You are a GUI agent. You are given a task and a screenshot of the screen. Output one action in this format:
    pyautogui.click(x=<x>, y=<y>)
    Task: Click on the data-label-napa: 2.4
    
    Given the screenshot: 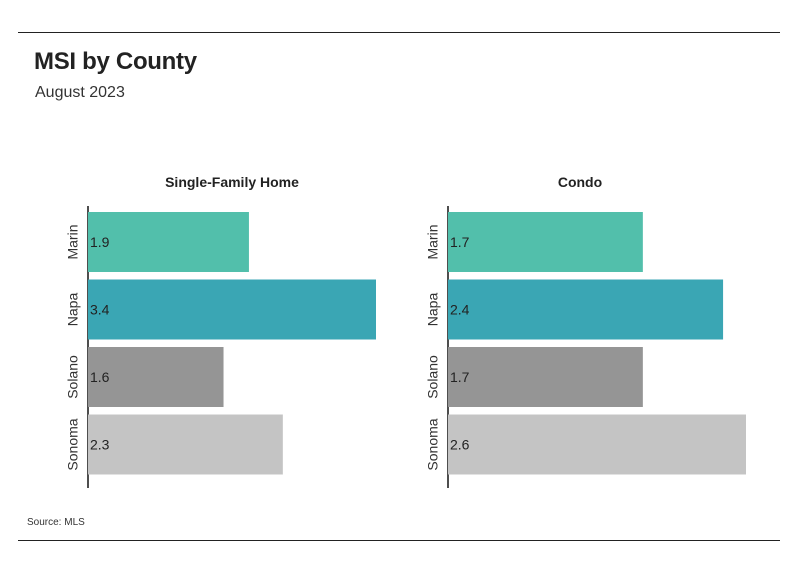 What is the action you would take?
    pyautogui.click(x=460, y=310)
    